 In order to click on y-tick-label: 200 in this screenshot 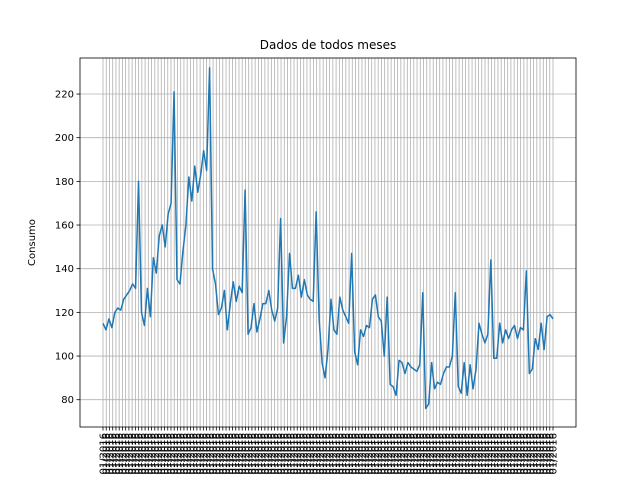, I will do `click(64, 138)`.